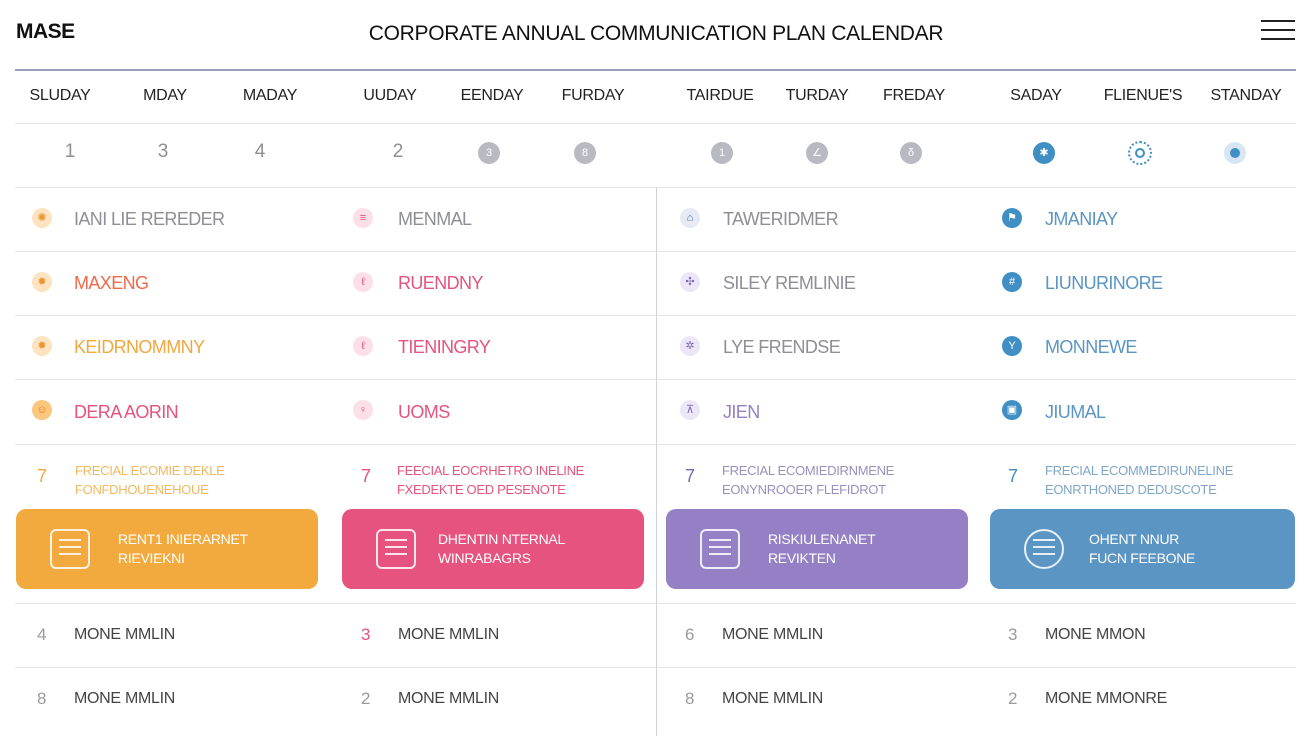 This screenshot has width=1312, height=736. I want to click on event-item: ℓ RUENDNY, so click(503, 284).